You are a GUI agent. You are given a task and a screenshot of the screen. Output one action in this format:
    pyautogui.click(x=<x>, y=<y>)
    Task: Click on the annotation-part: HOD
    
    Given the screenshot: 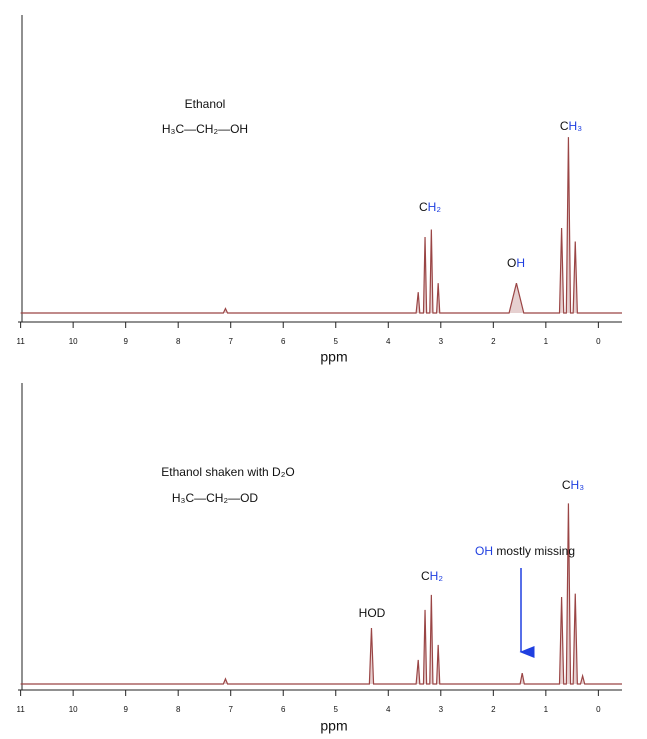 What is the action you would take?
    pyautogui.click(x=372, y=613)
    